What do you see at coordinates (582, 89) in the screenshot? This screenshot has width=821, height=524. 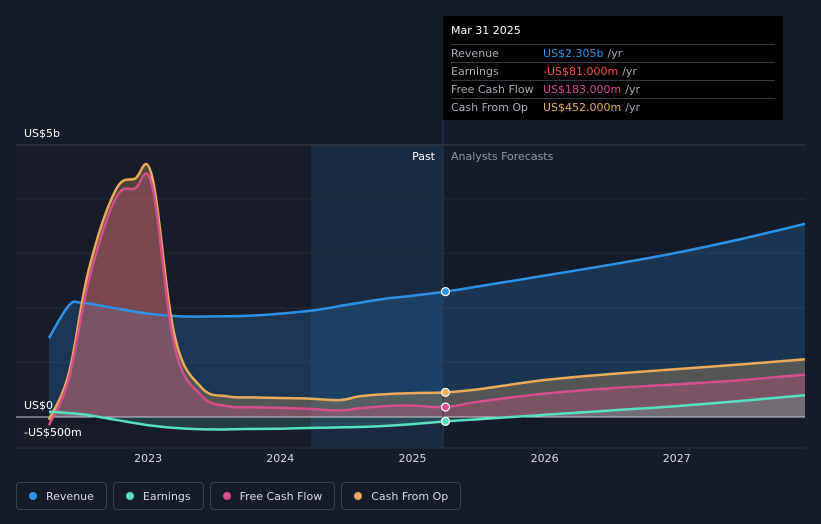 I see `tooltip-value: US$183.000m` at bounding box center [582, 89].